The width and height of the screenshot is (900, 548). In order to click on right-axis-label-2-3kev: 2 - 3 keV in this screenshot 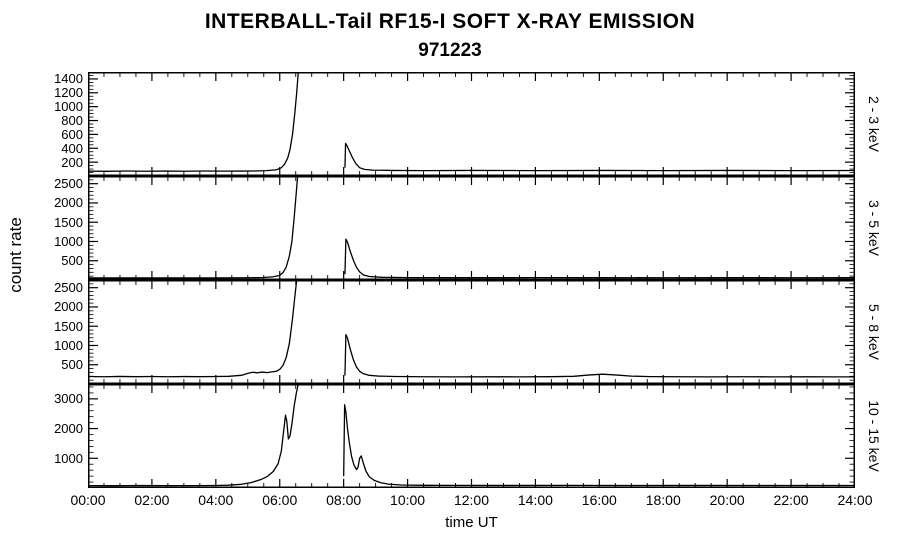, I will do `click(874, 124)`.